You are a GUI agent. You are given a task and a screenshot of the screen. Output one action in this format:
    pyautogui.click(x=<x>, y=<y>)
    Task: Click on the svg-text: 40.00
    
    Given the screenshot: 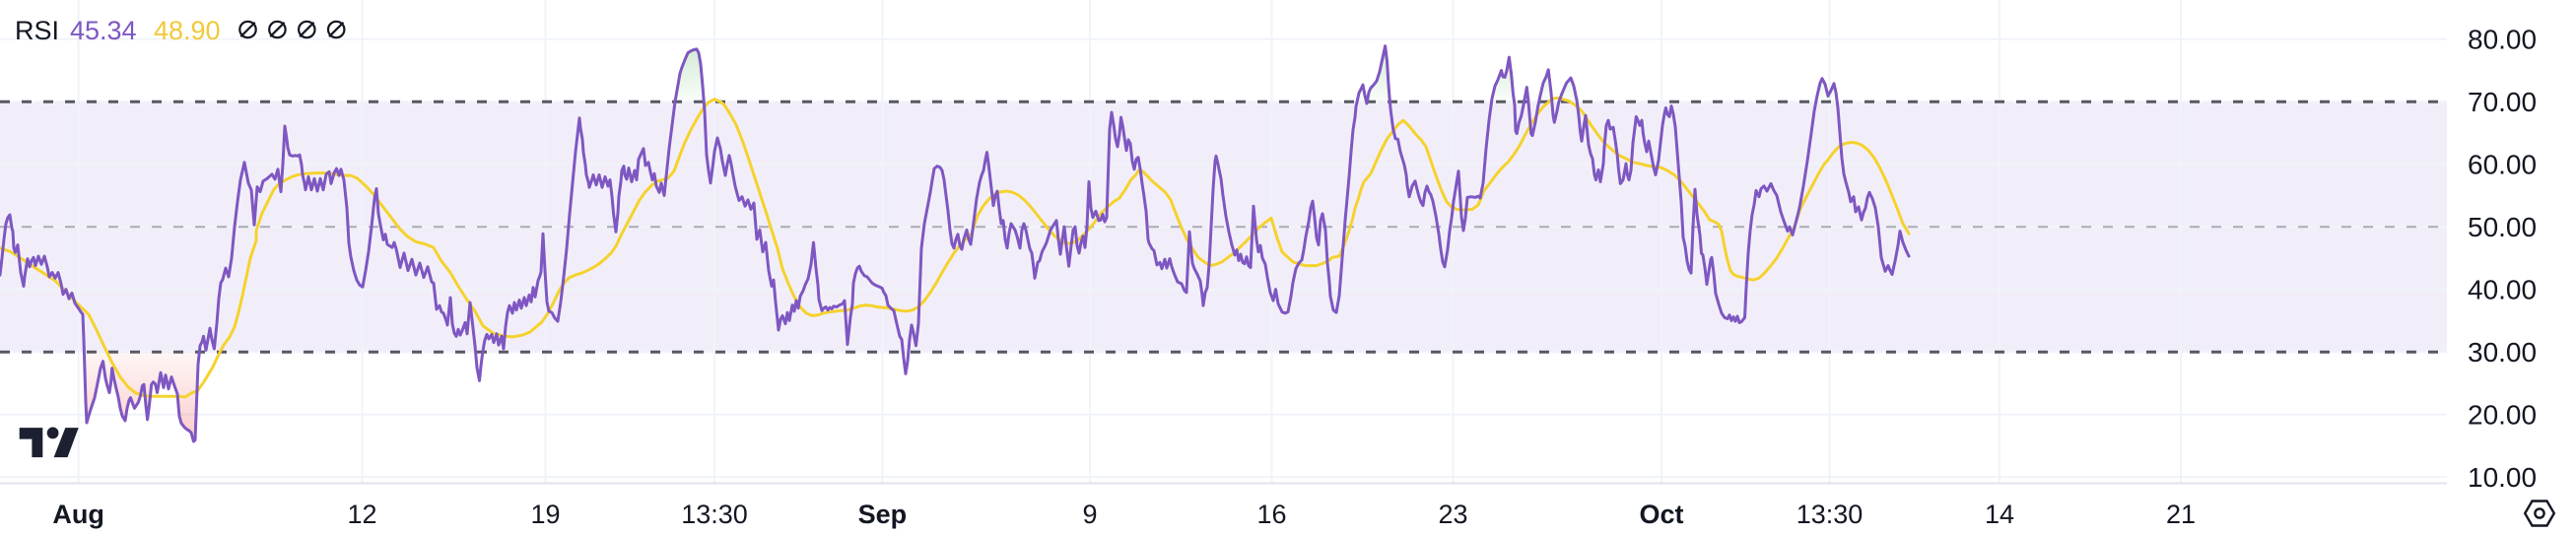 What is the action you would take?
    pyautogui.click(x=2502, y=290)
    